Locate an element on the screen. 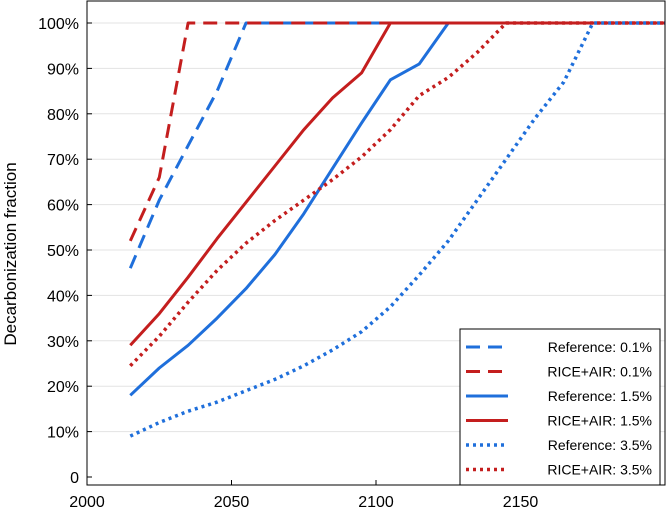 The height and width of the screenshot is (517, 666). y-tick-label: 50% is located at coordinates (63, 251).